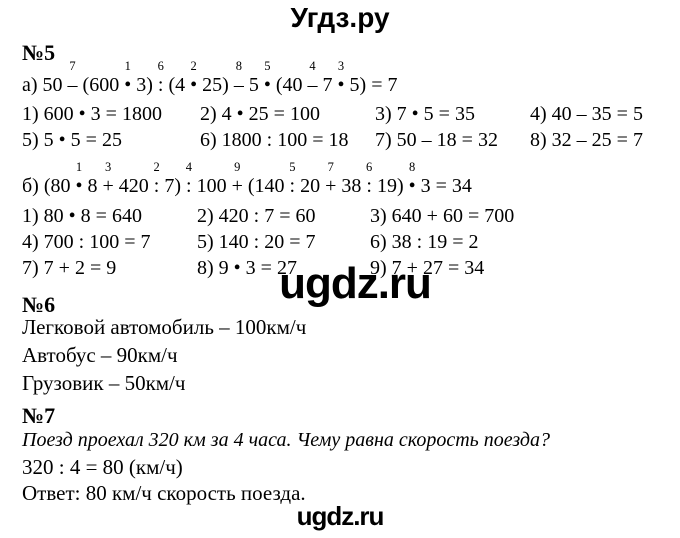  What do you see at coordinates (586, 114) in the screenshot?
I see `step-item: 4) 40 – 35 = 5` at bounding box center [586, 114].